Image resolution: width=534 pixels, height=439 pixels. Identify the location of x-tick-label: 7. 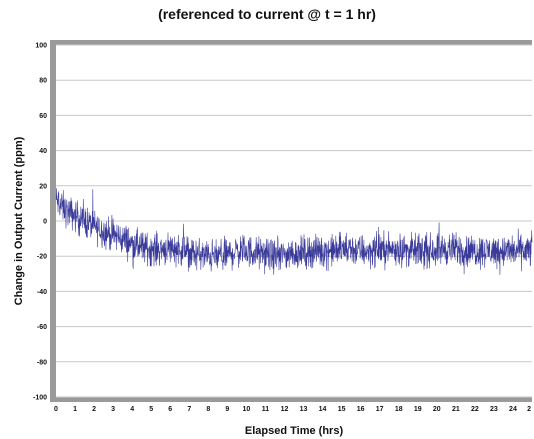
(189, 409).